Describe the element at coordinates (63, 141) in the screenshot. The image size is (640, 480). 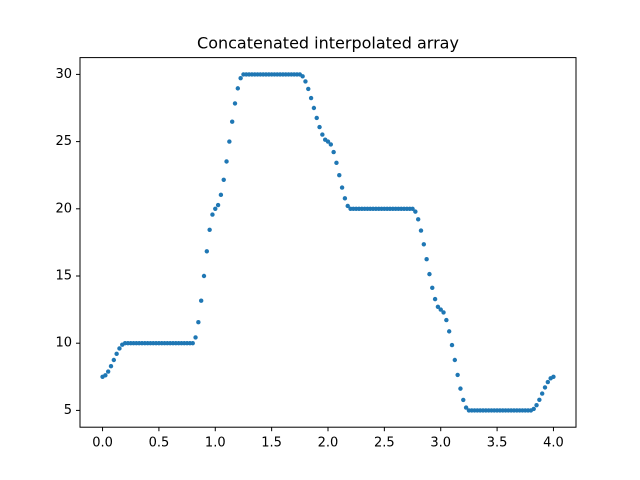
I see `y-tick-label: 25` at that location.